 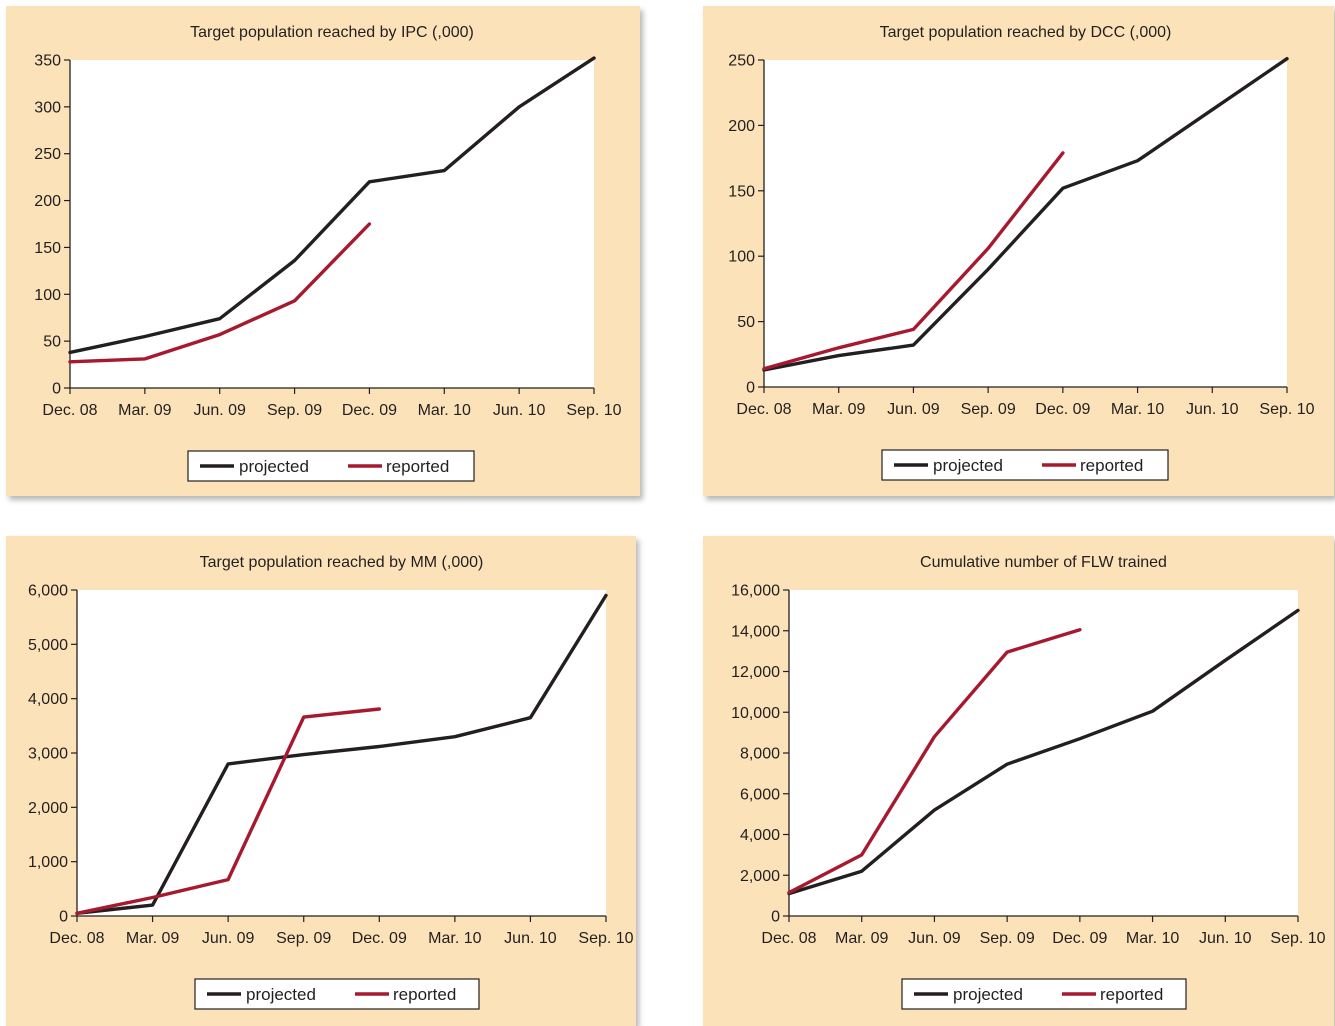 What do you see at coordinates (332, 32) in the screenshot?
I see `chart-title: Target population reached by IPC (,000)` at bounding box center [332, 32].